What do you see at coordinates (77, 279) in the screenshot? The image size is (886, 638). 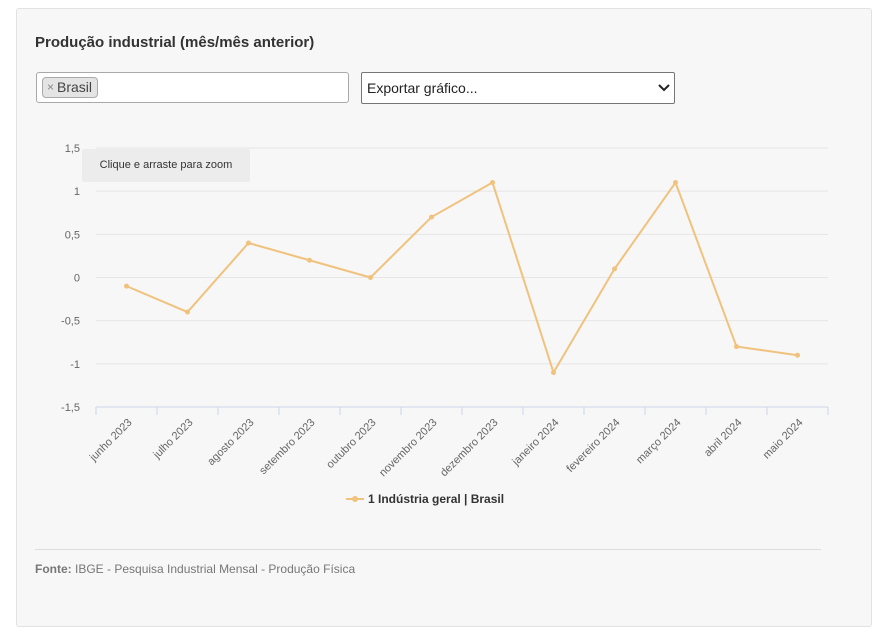 I see `y-tick-label: 0` at bounding box center [77, 279].